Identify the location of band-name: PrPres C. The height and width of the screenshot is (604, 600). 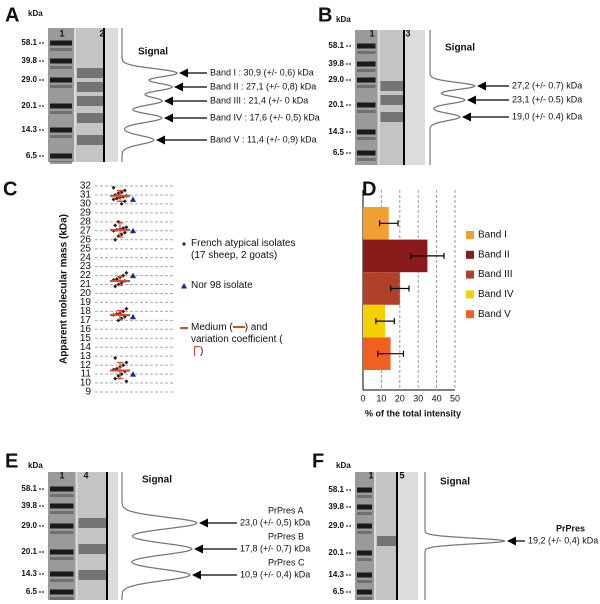
(286, 562).